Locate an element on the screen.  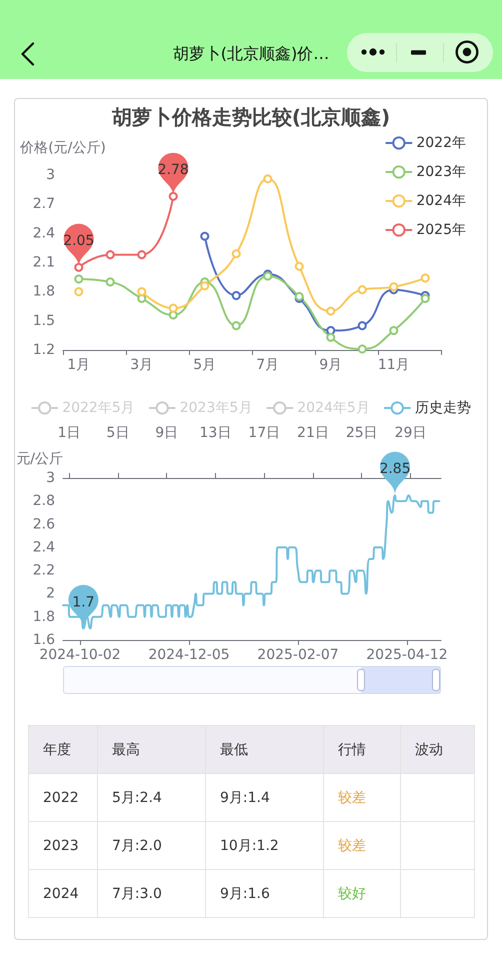
x2-tick-label: 17日 is located at coordinates (264, 433).